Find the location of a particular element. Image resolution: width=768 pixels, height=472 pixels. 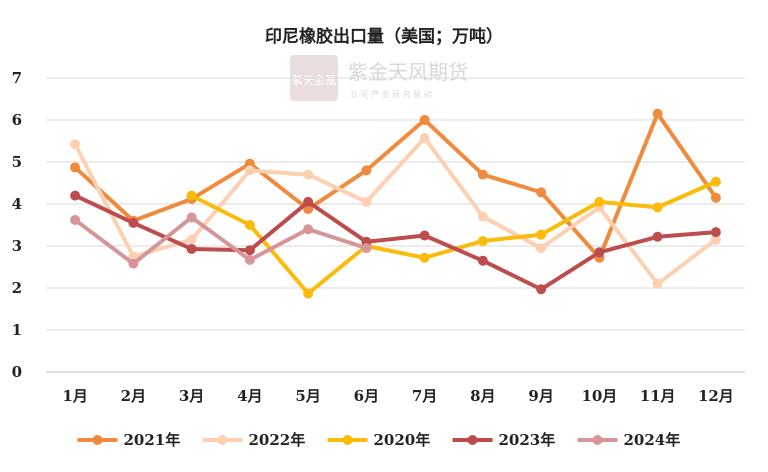

y-tick-label: 5 is located at coordinates (17, 162).